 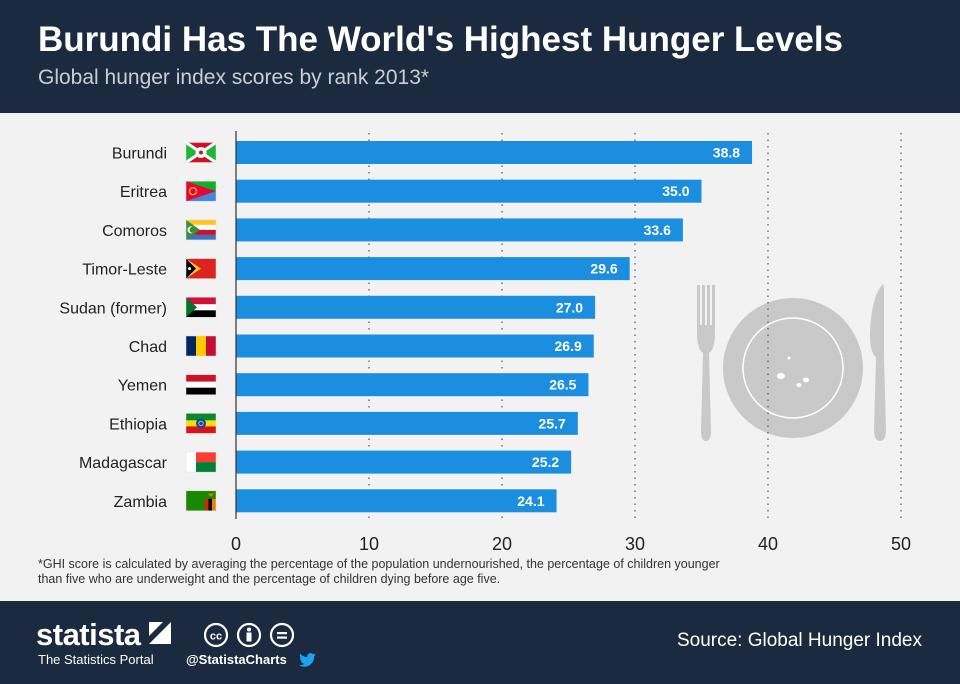 I want to click on zambia-flag-icon, so click(x=201, y=501).